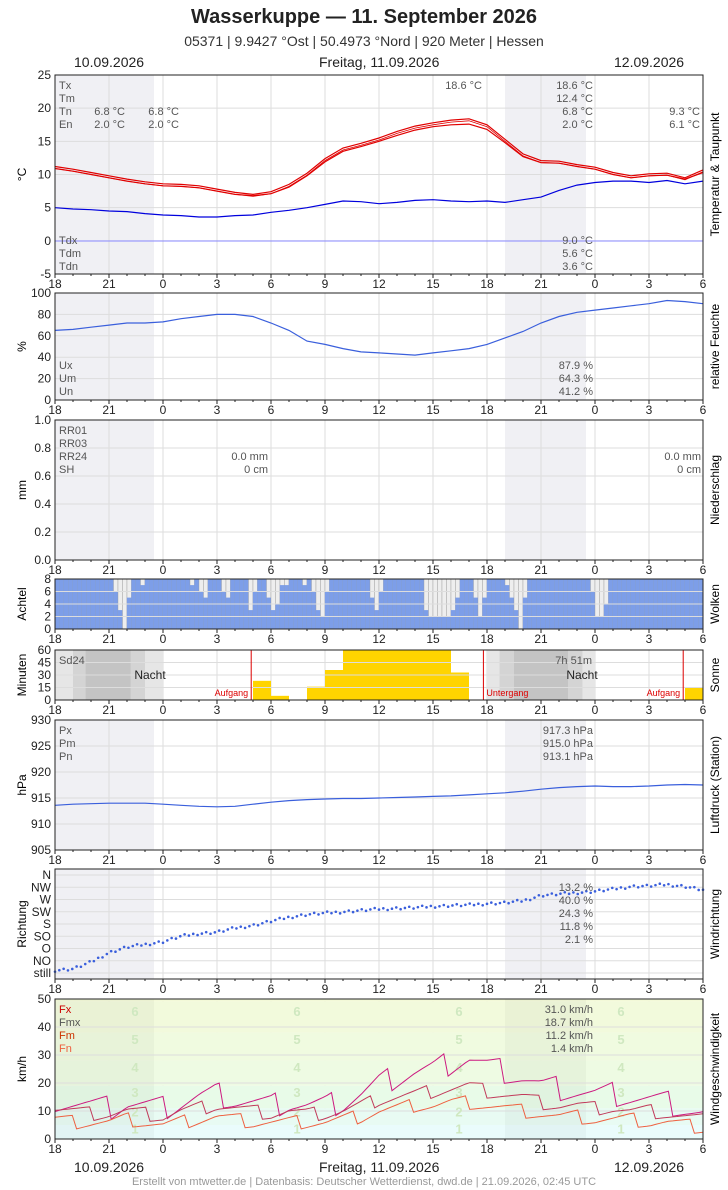 The image size is (728, 1190). I want to click on sun-bar, so click(316, 693).